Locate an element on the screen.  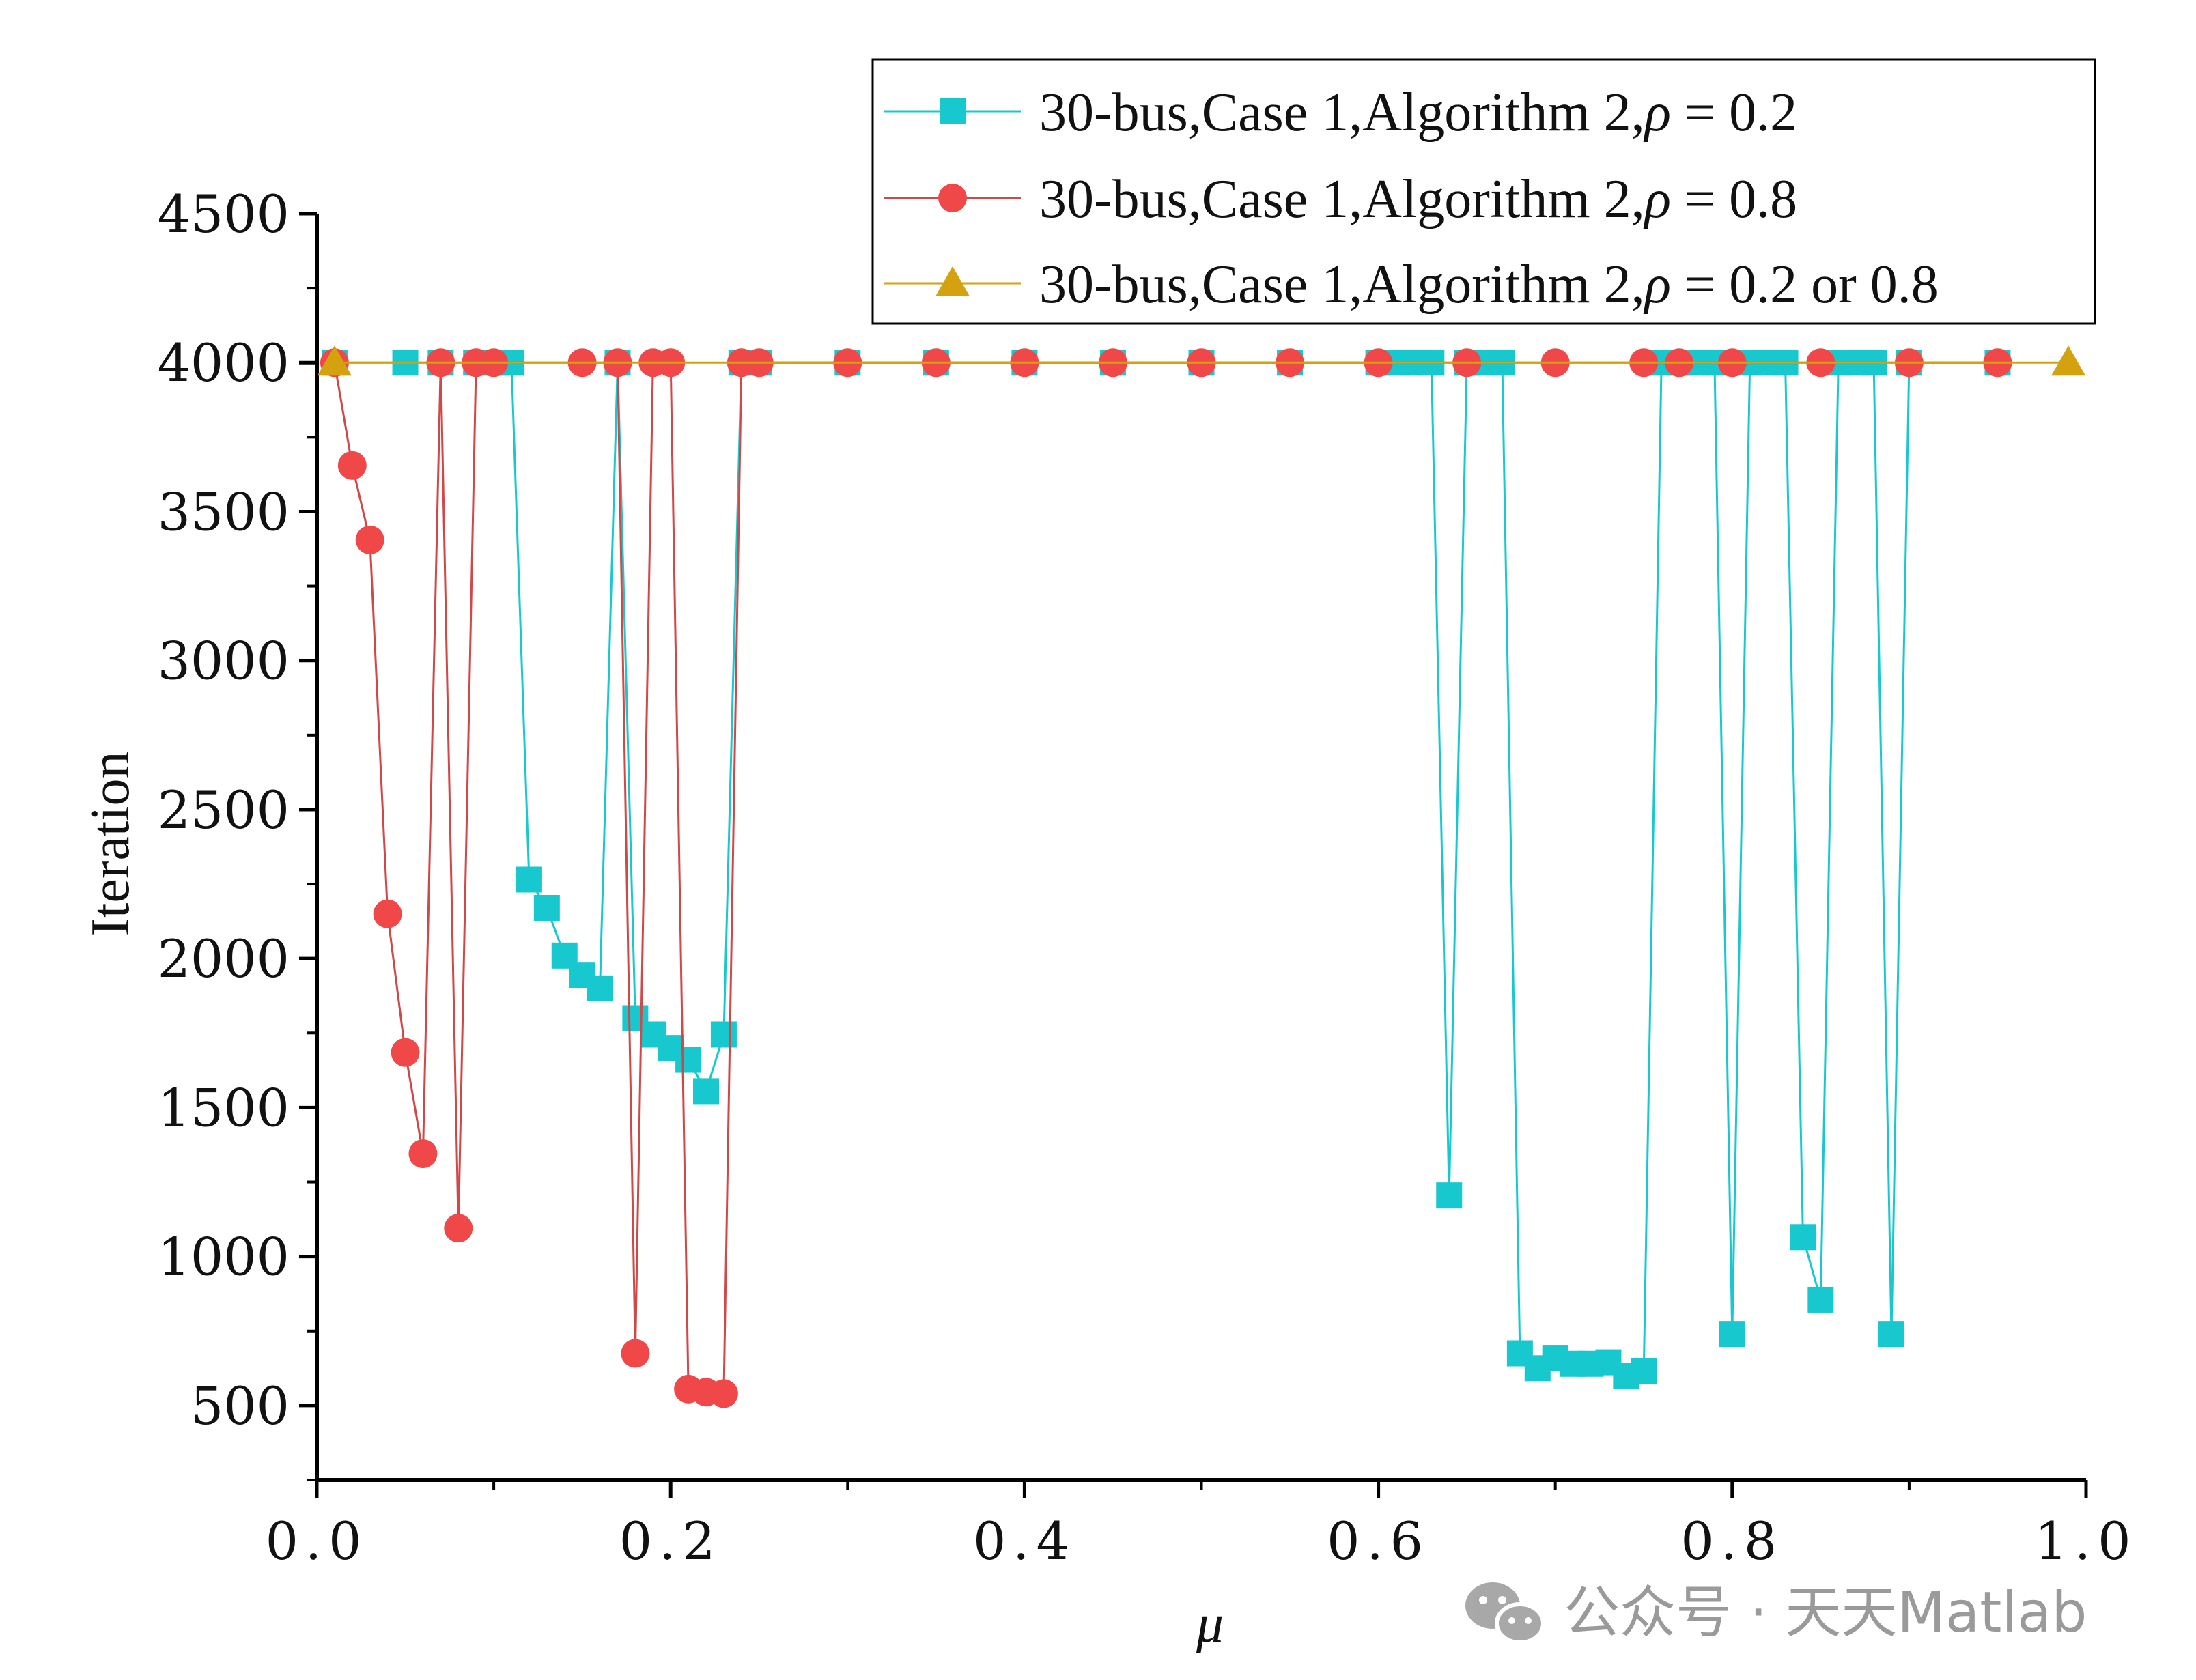
legend-label-suffix: = 0.2 is located at coordinates (1734, 113).